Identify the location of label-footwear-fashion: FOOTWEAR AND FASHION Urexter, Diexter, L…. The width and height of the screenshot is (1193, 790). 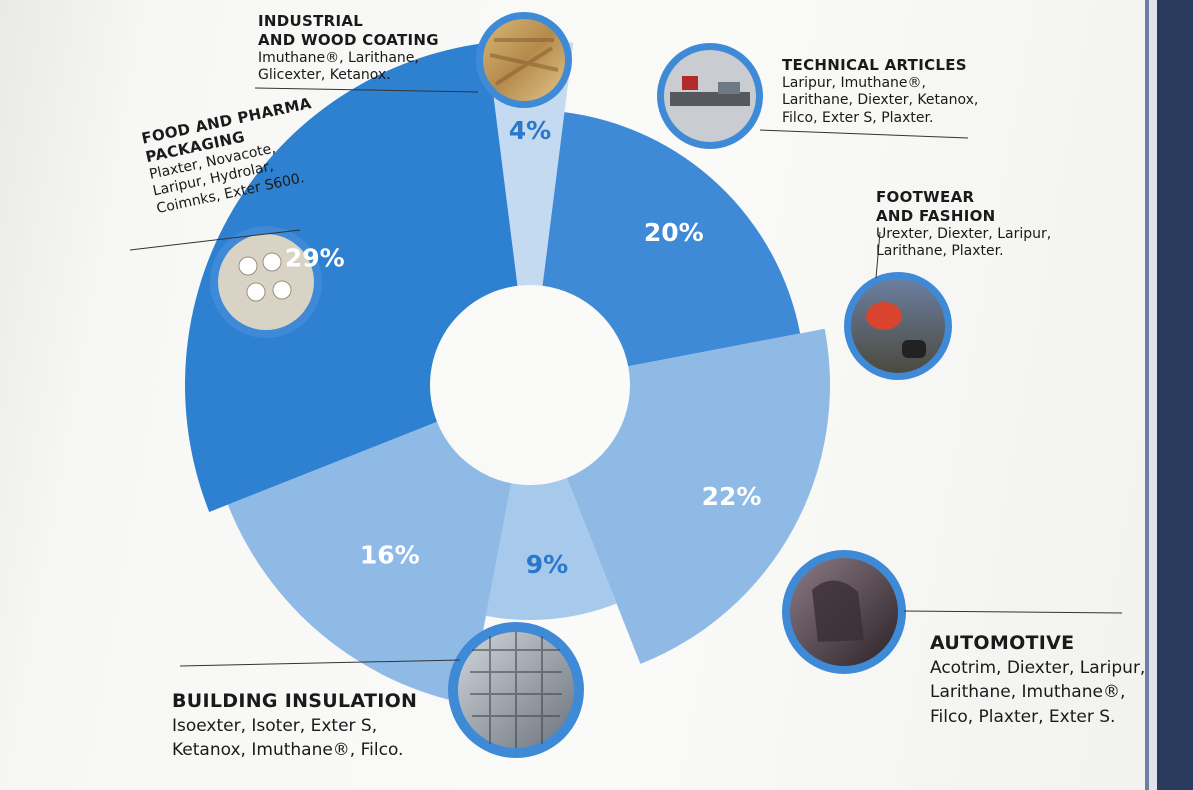
(963, 224).